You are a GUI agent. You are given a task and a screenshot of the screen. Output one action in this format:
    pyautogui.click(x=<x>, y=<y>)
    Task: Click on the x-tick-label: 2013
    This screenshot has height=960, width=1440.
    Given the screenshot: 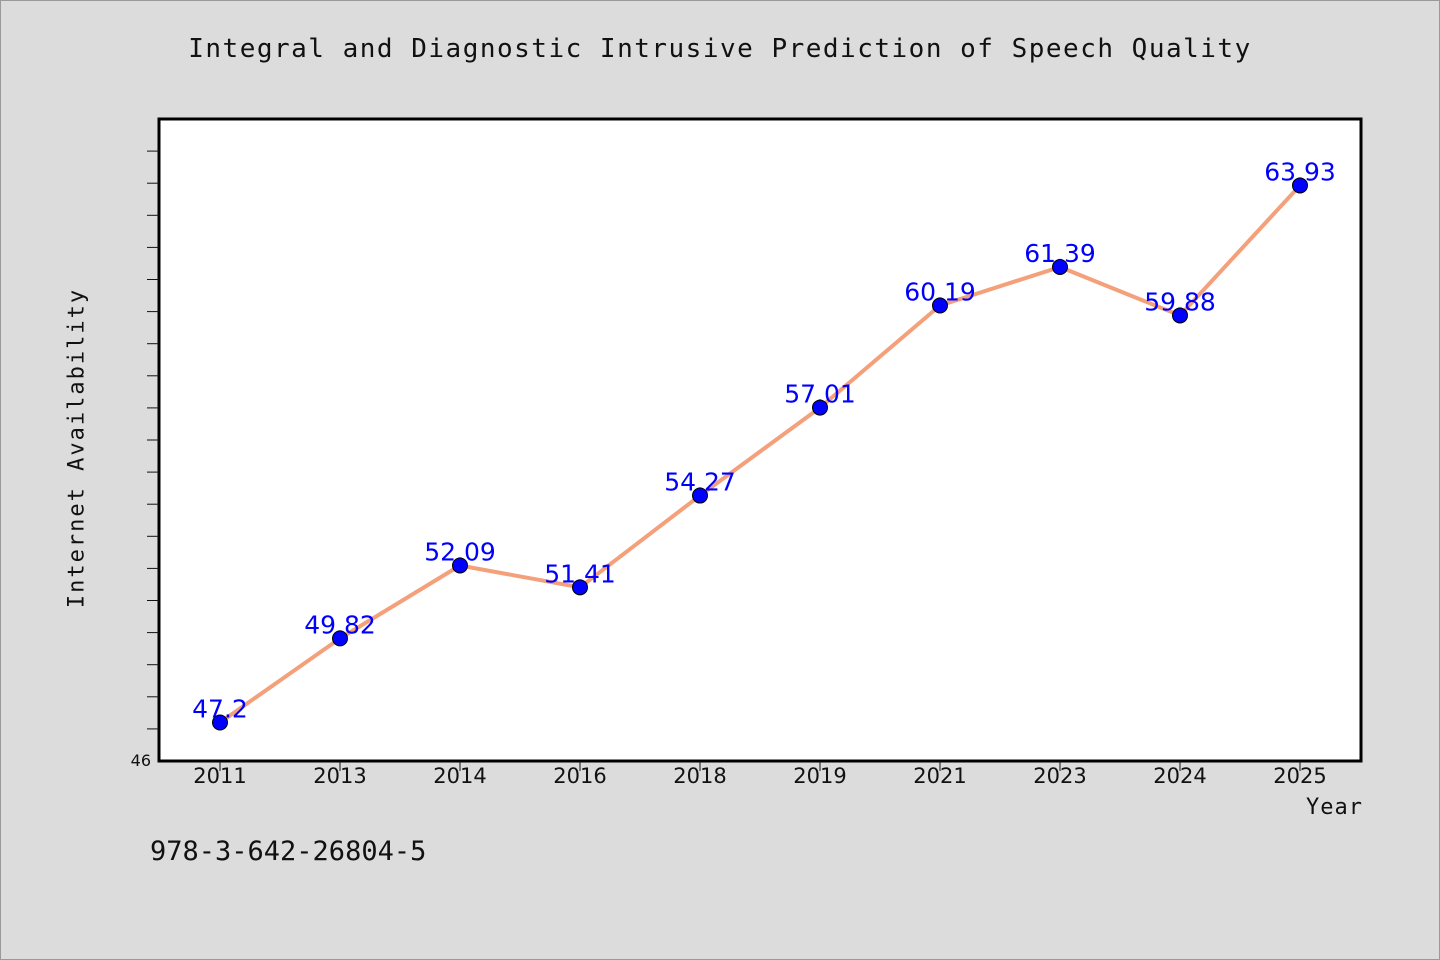 What is the action you would take?
    pyautogui.click(x=339, y=776)
    